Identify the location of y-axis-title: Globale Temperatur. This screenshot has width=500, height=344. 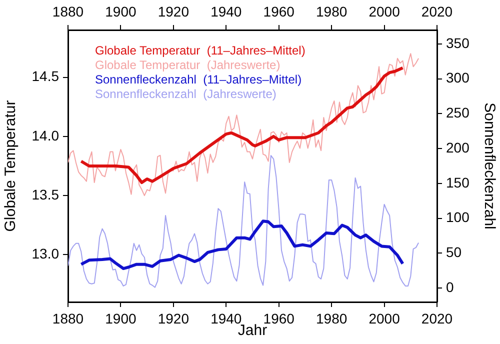
(11, 166).